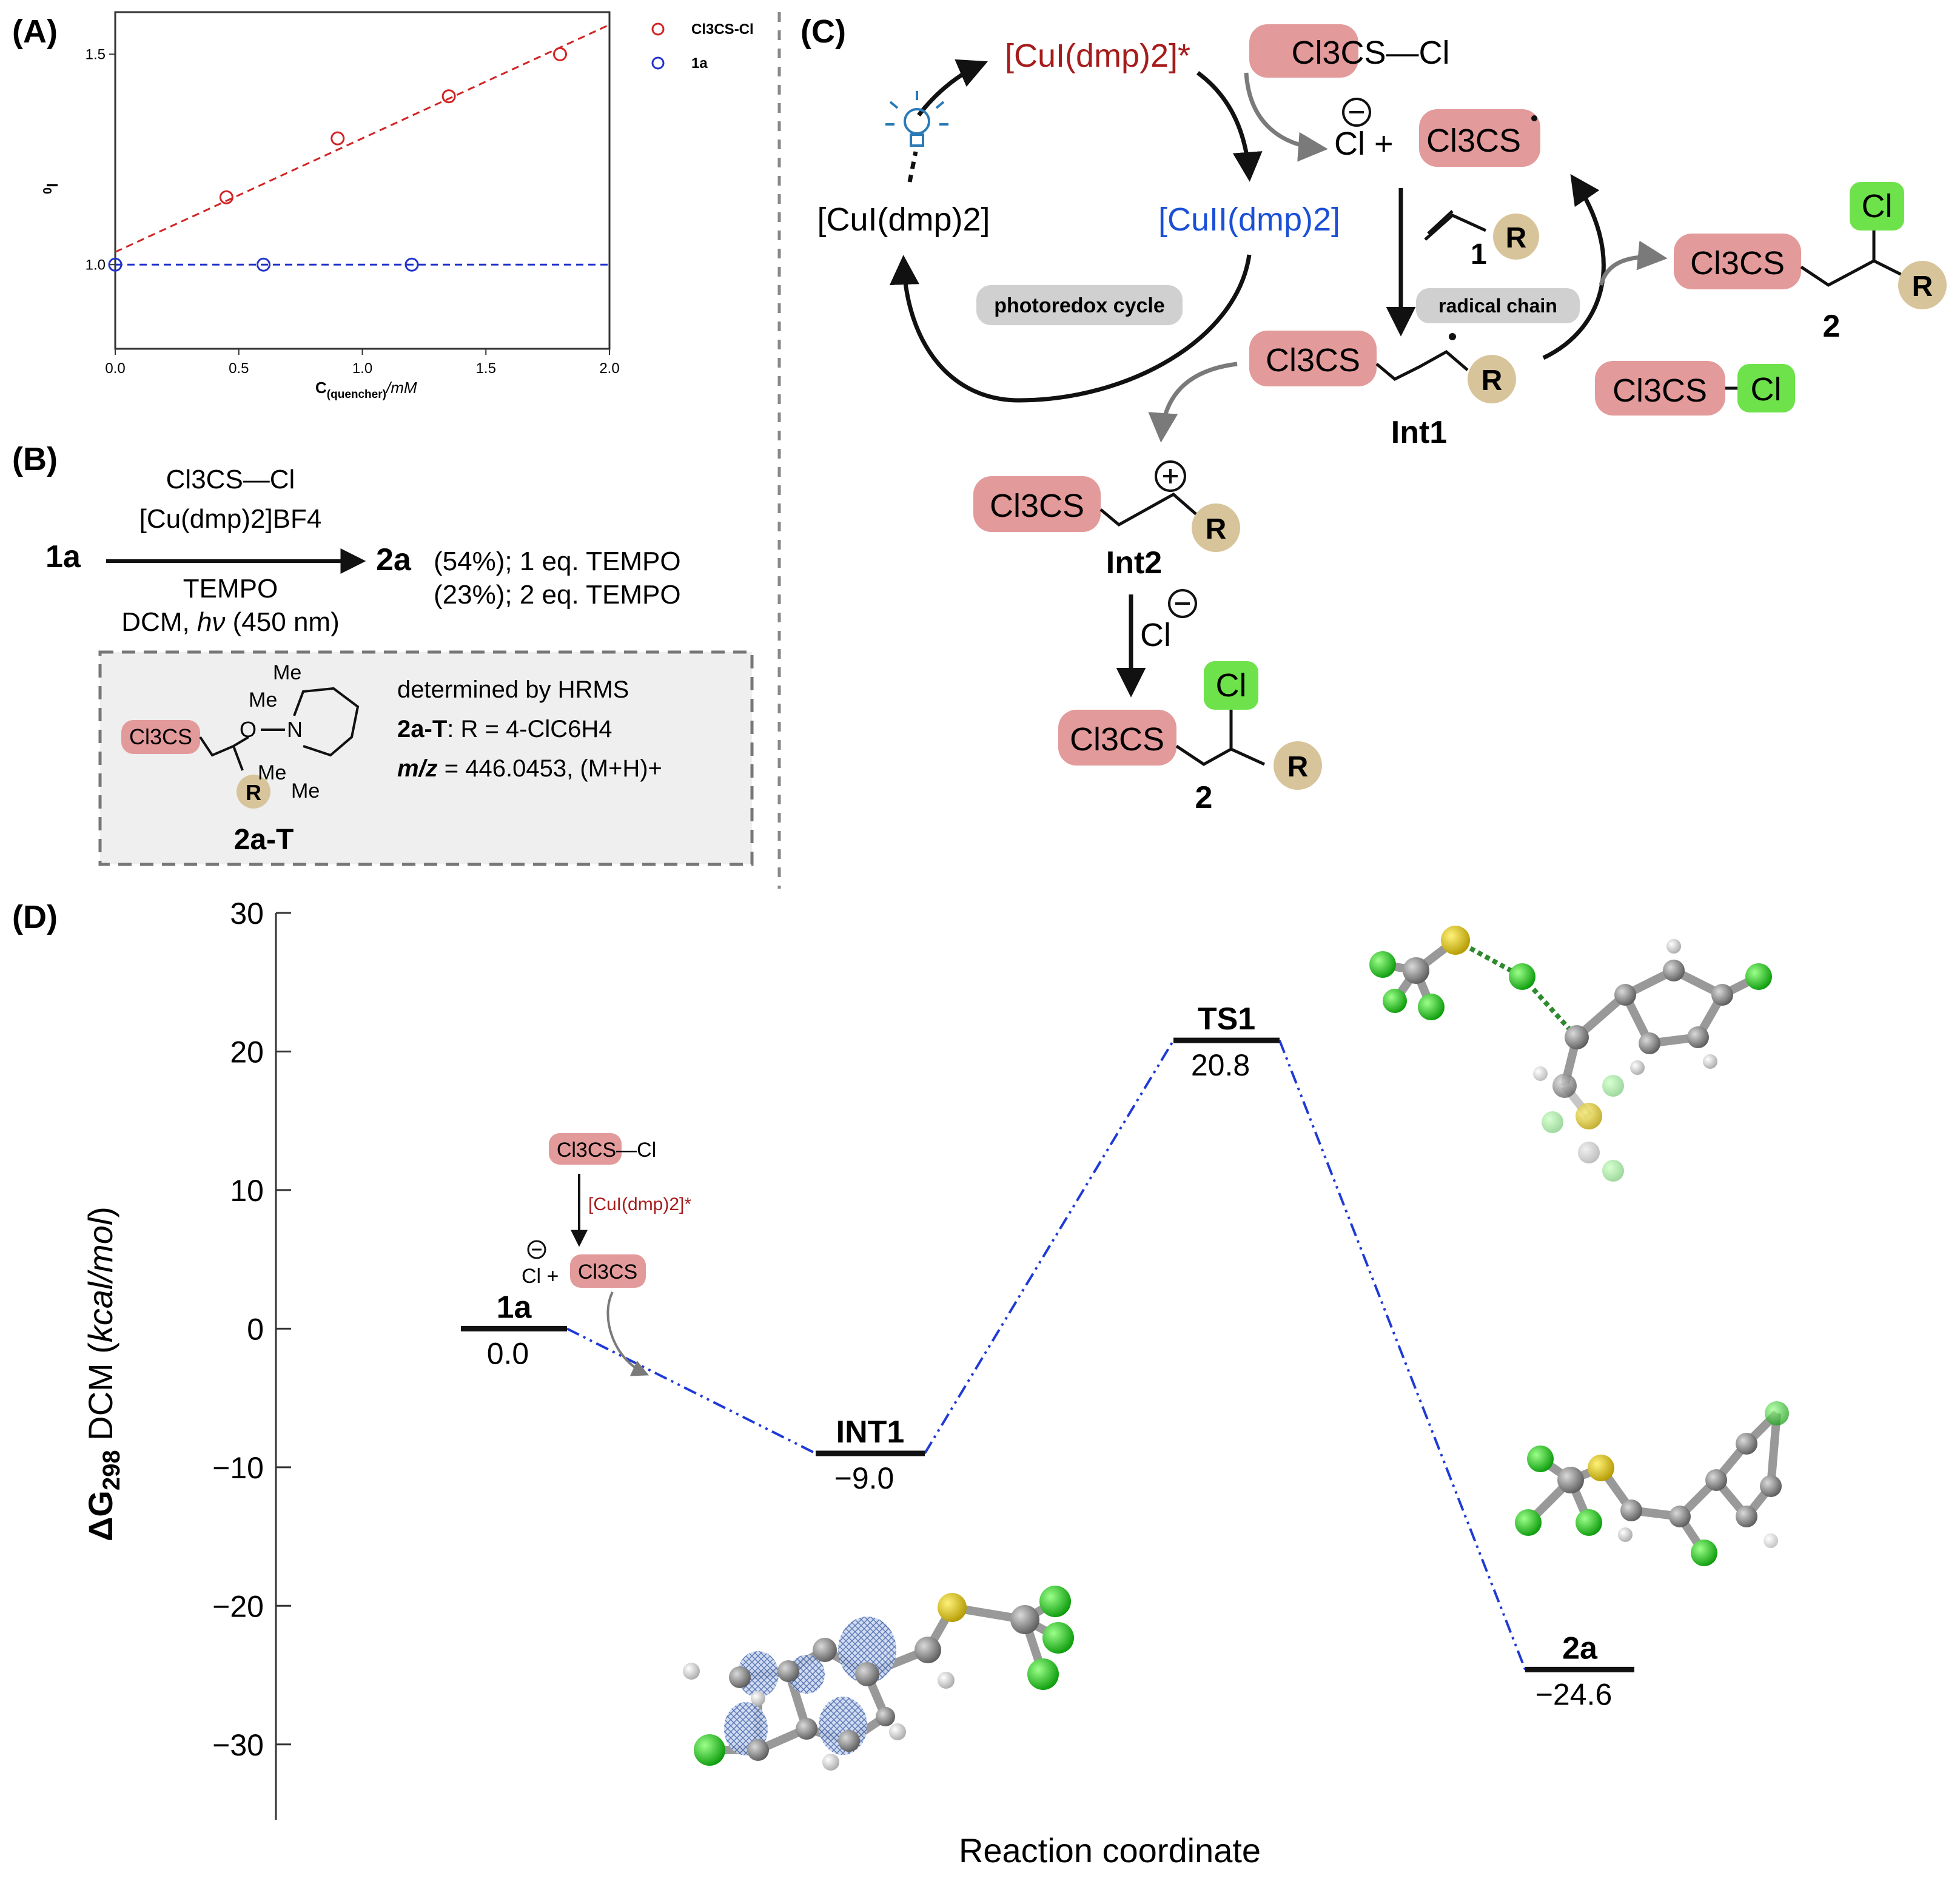 The image size is (1960, 1878). I want to click on panel-label-c: (C), so click(823, 32).